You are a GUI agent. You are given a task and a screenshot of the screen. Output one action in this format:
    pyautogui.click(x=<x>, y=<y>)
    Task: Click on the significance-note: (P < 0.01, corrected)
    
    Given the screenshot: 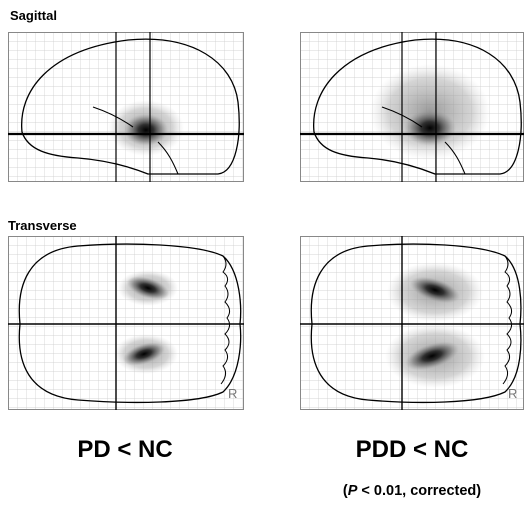 What is the action you would take?
    pyautogui.click(x=412, y=491)
    